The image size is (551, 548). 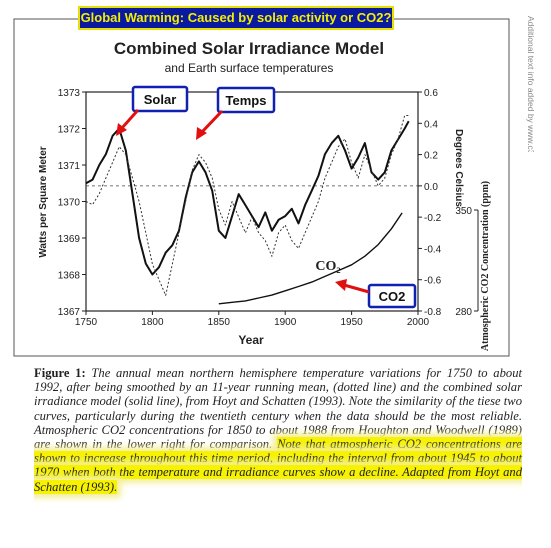 I want to click on co2-axis: 280 350, so click(x=467, y=262).